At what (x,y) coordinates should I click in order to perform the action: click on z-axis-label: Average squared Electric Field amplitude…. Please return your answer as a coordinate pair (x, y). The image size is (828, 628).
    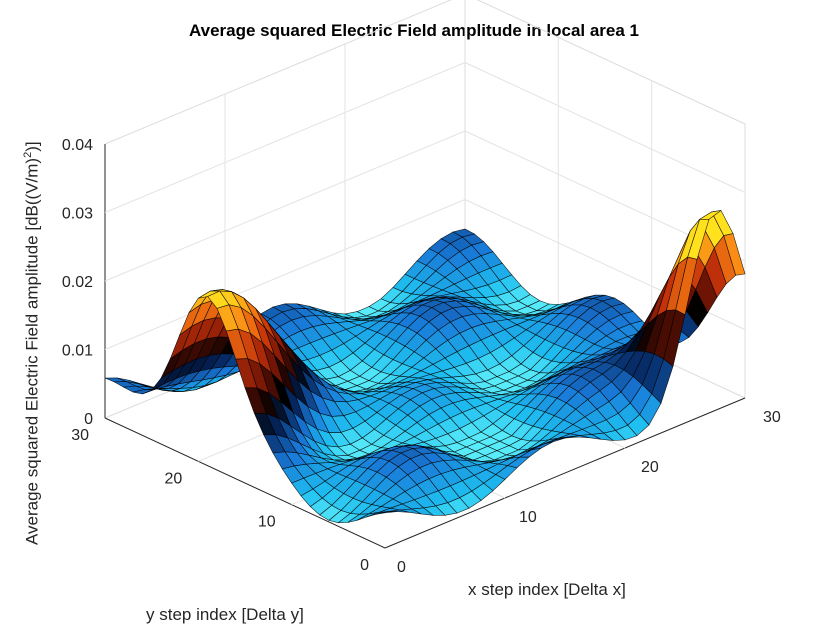
    Looking at the image, I should click on (32, 285).